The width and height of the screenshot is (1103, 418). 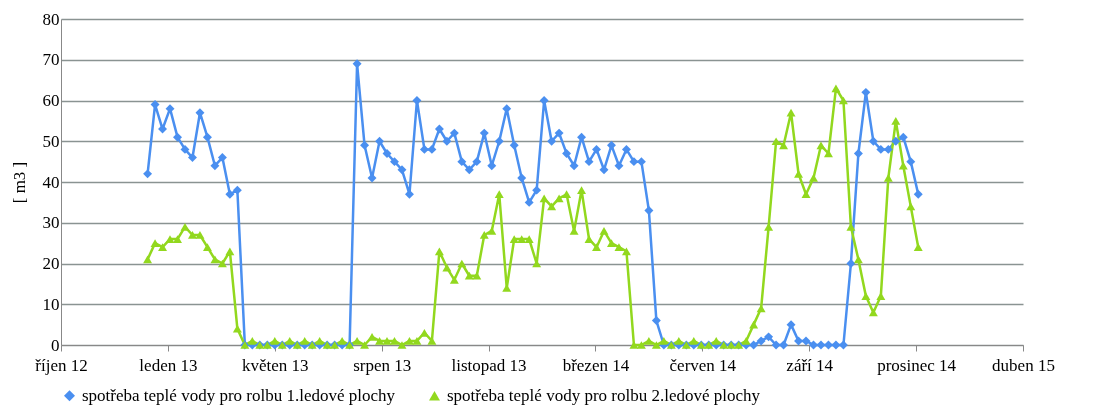 I want to click on y-tick-label: 70, so click(x=51, y=60).